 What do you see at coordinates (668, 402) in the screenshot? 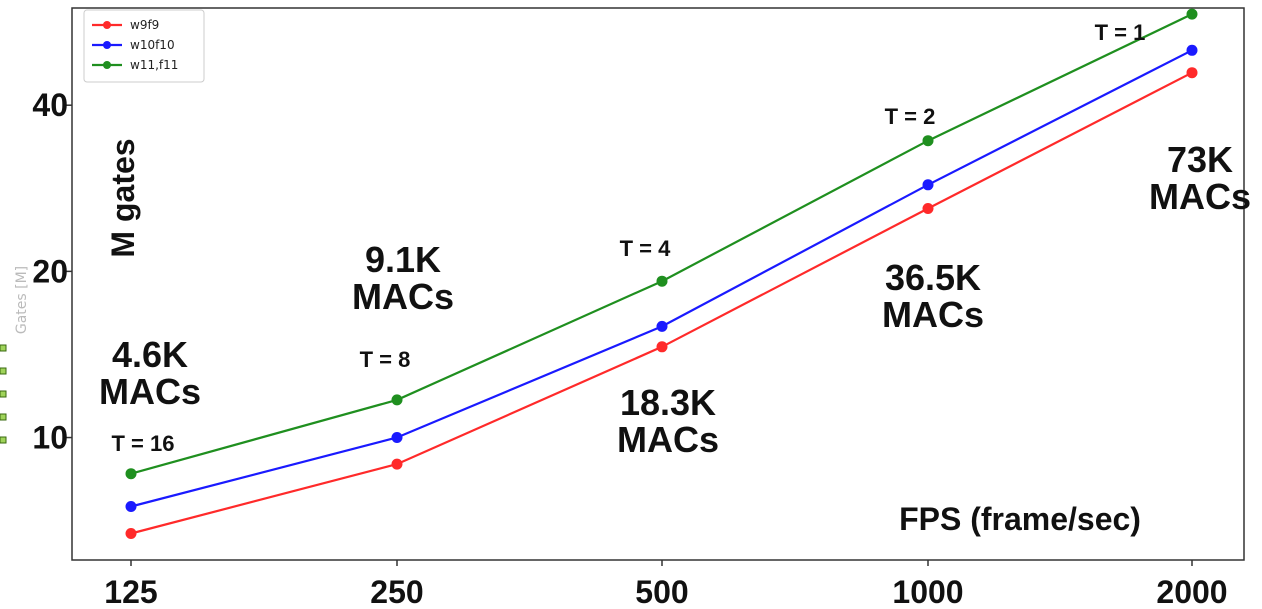
I see `mac-label: 18.3K` at bounding box center [668, 402].